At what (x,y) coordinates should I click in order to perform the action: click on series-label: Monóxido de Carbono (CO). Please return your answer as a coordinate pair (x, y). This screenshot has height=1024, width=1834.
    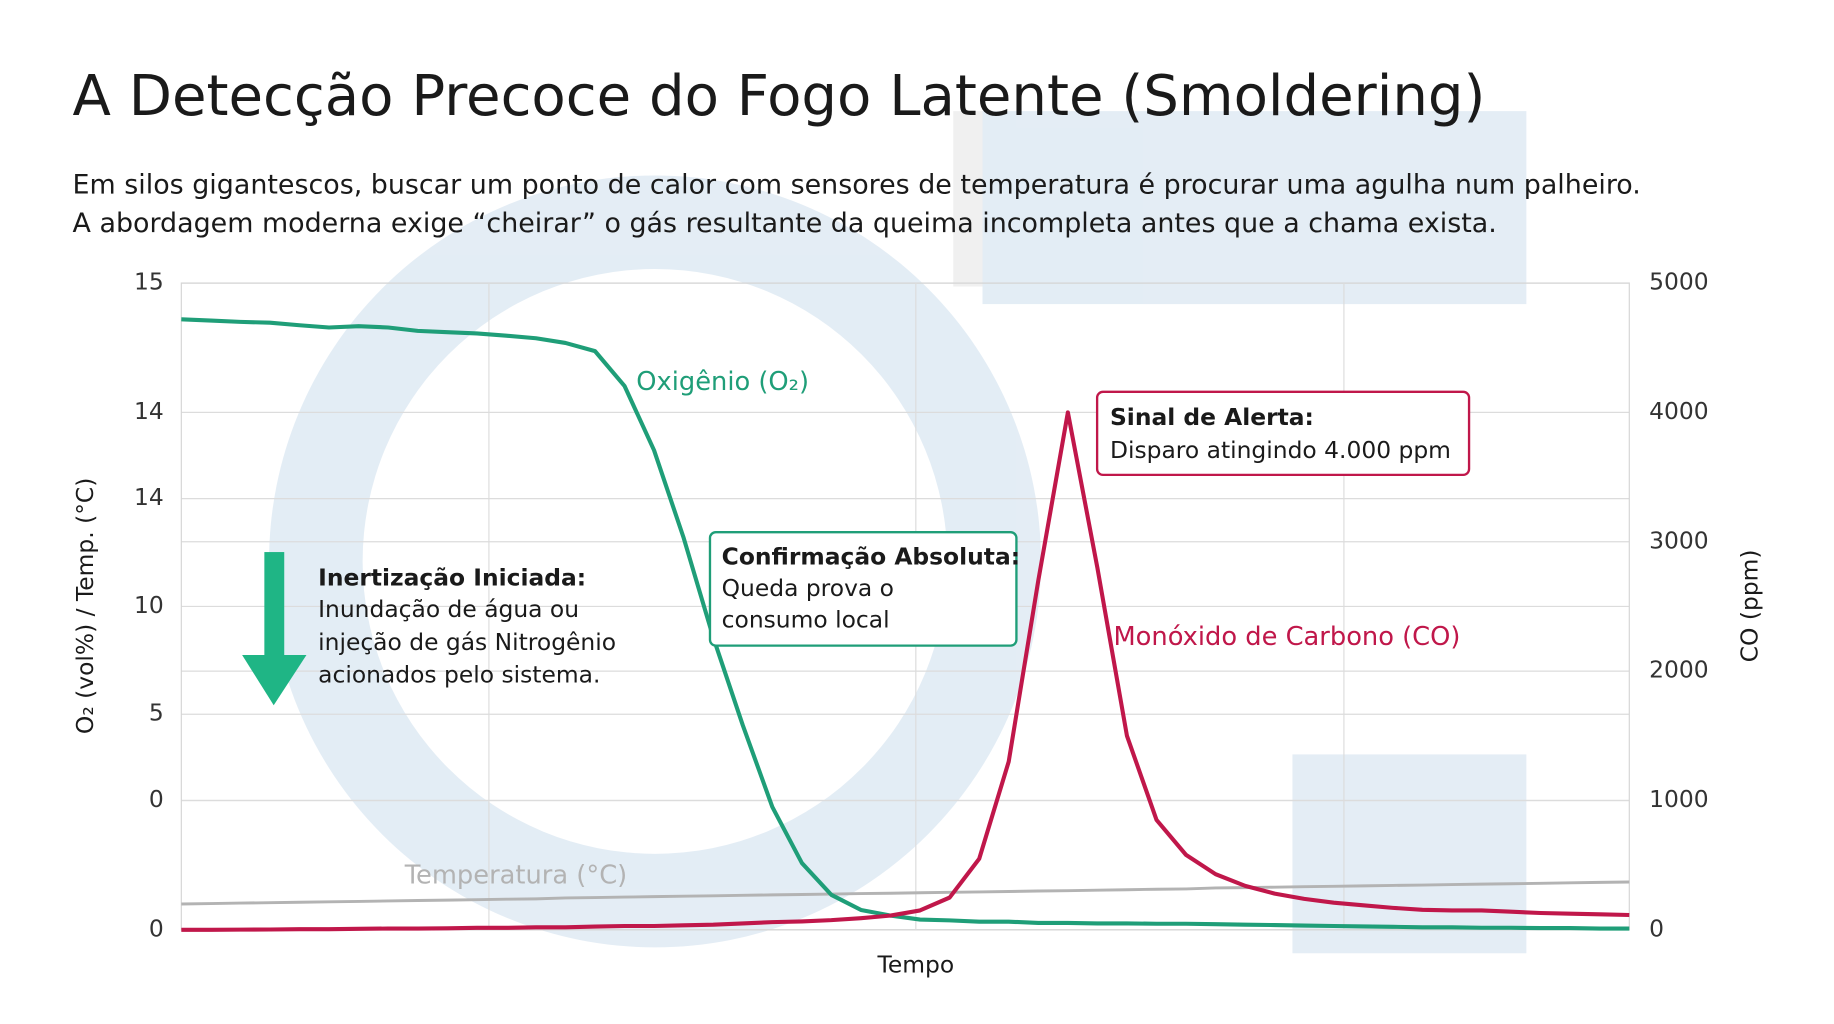
    Looking at the image, I should click on (1286, 637).